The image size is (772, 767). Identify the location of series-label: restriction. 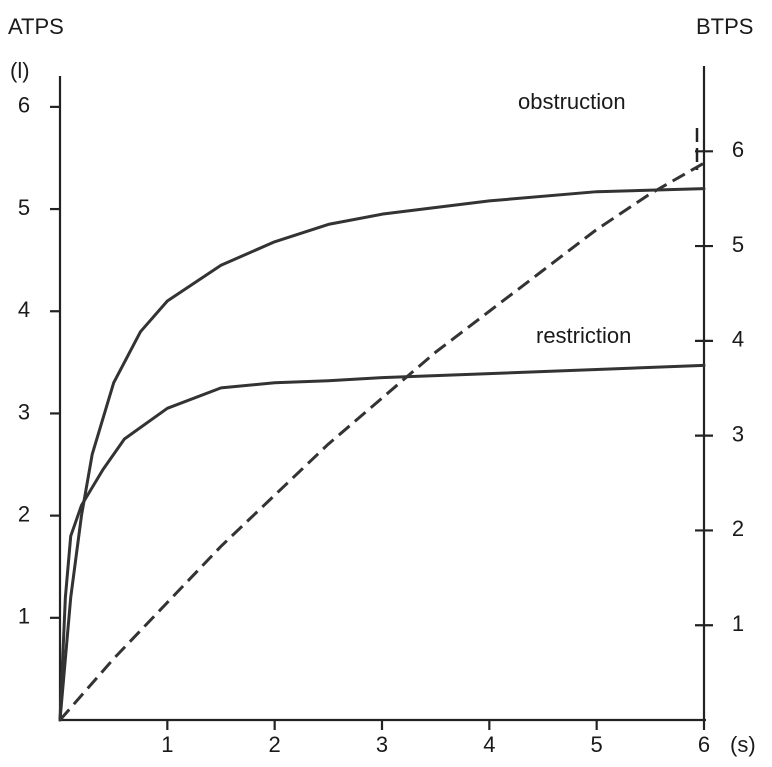
(583, 335).